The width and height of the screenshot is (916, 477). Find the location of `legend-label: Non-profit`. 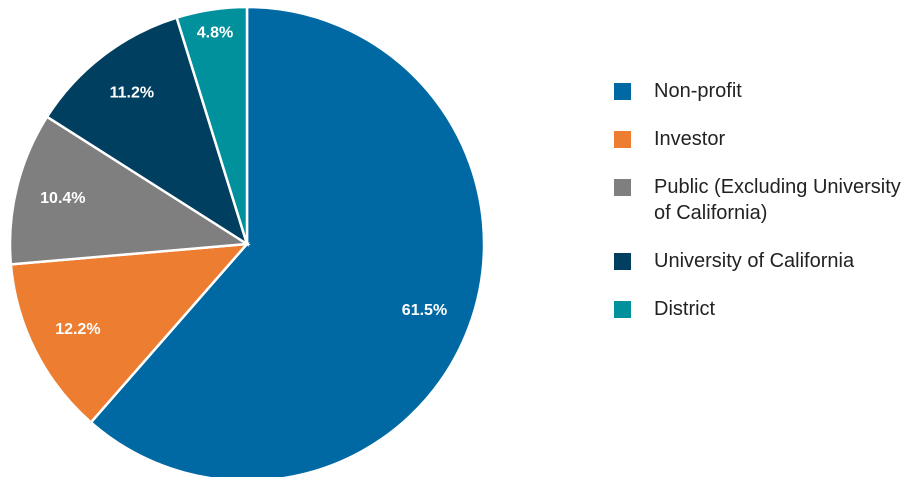

legend-label: Non-profit is located at coordinates (698, 91).